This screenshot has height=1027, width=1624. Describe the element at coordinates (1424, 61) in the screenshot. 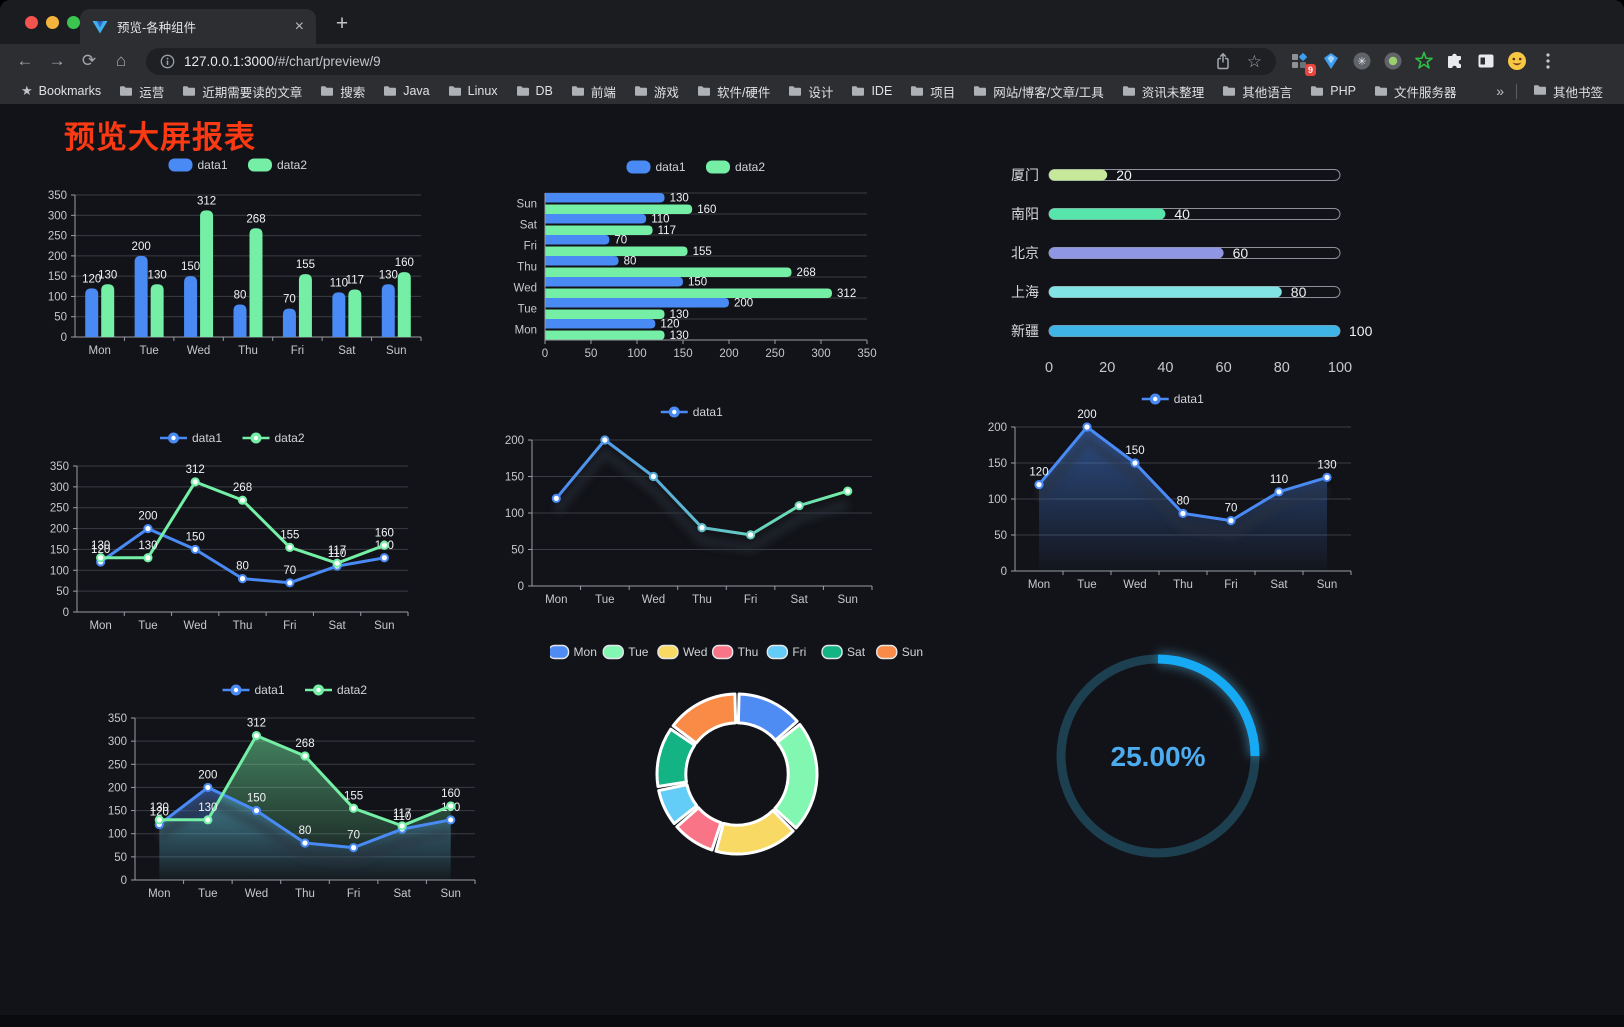

I see `green-star-icon` at that location.